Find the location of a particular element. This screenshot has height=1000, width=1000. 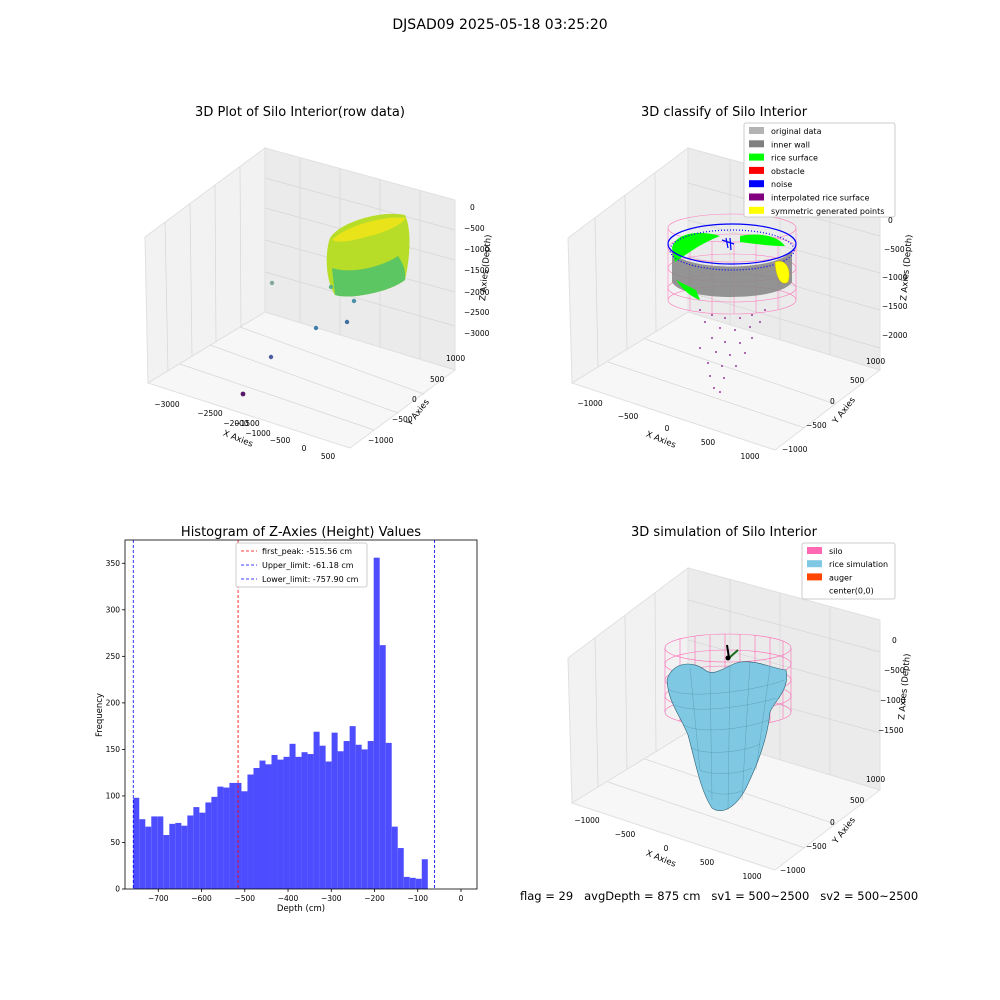

x-tick-labels: −1000 −500 0 500 1000 is located at coordinates (667, 848).